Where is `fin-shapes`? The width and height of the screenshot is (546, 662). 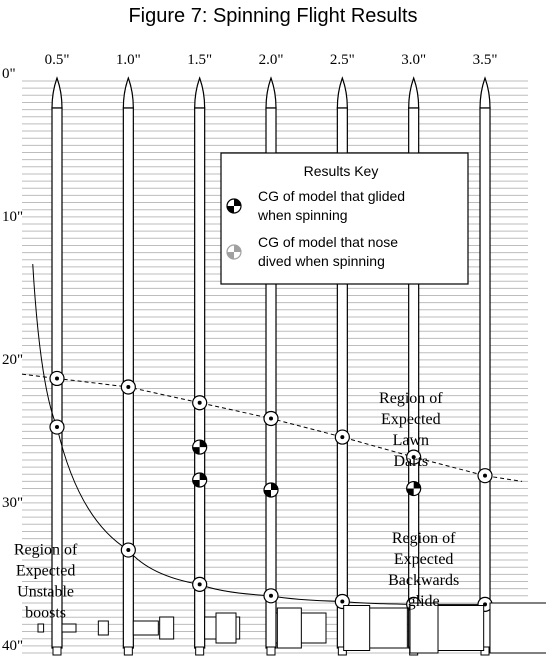
fin-shapes is located at coordinates (291, 628).